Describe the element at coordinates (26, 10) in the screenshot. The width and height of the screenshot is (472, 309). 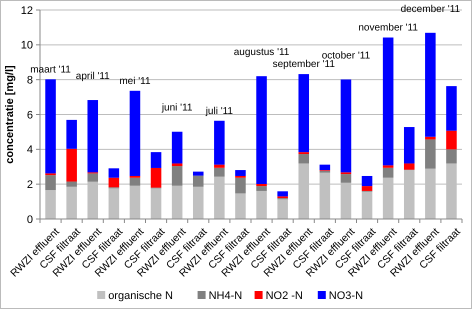
I see `y-tick-label: 12` at that location.